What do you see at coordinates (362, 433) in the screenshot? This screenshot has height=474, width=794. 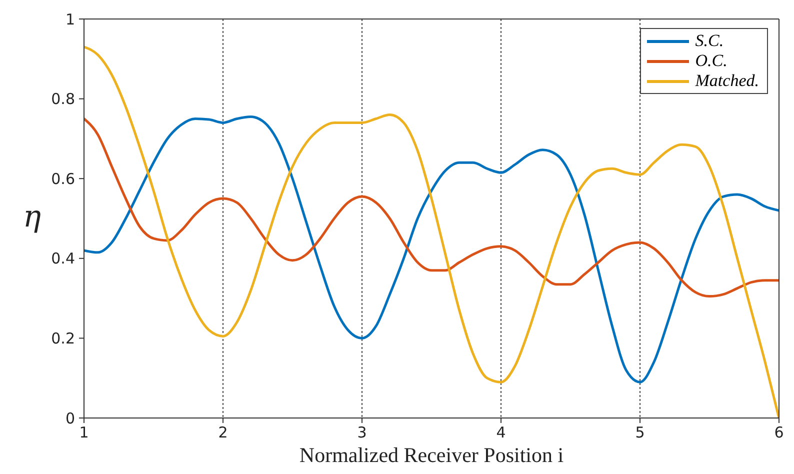 I see `x-tick-label: 3` at bounding box center [362, 433].